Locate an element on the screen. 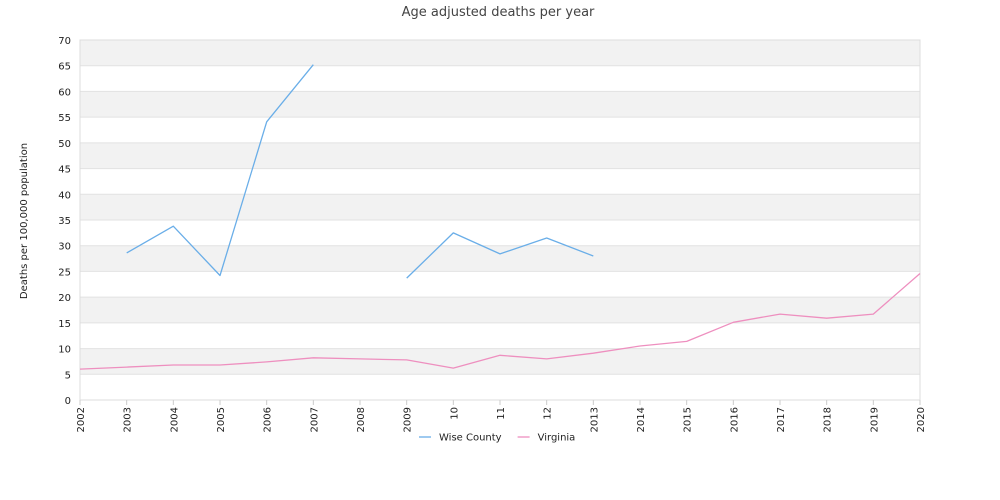  x-tick-label: 2014 is located at coordinates (641, 419).